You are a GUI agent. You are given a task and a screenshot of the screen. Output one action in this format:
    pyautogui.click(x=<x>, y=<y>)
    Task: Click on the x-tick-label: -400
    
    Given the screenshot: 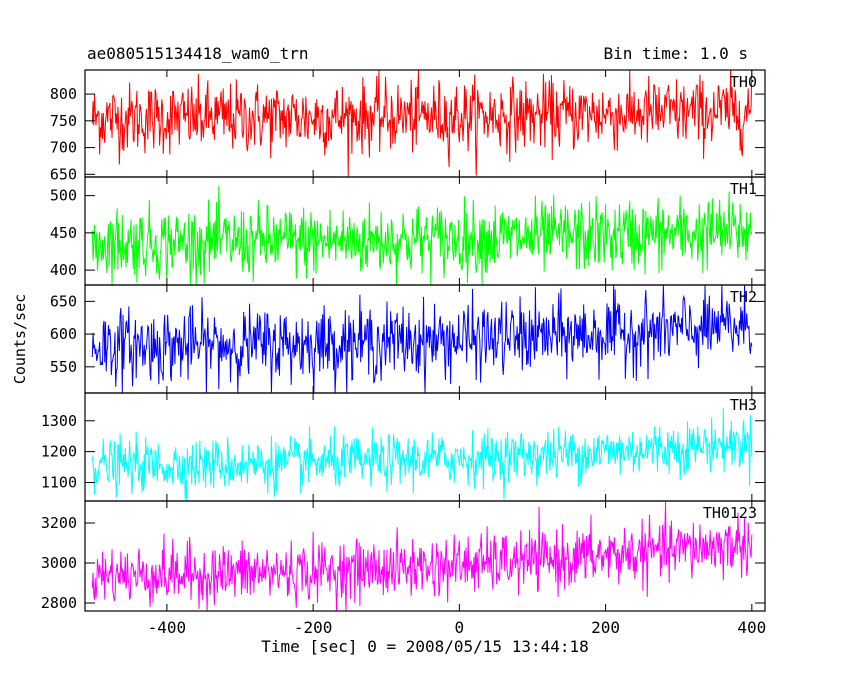 What is the action you would take?
    pyautogui.click(x=167, y=627)
    